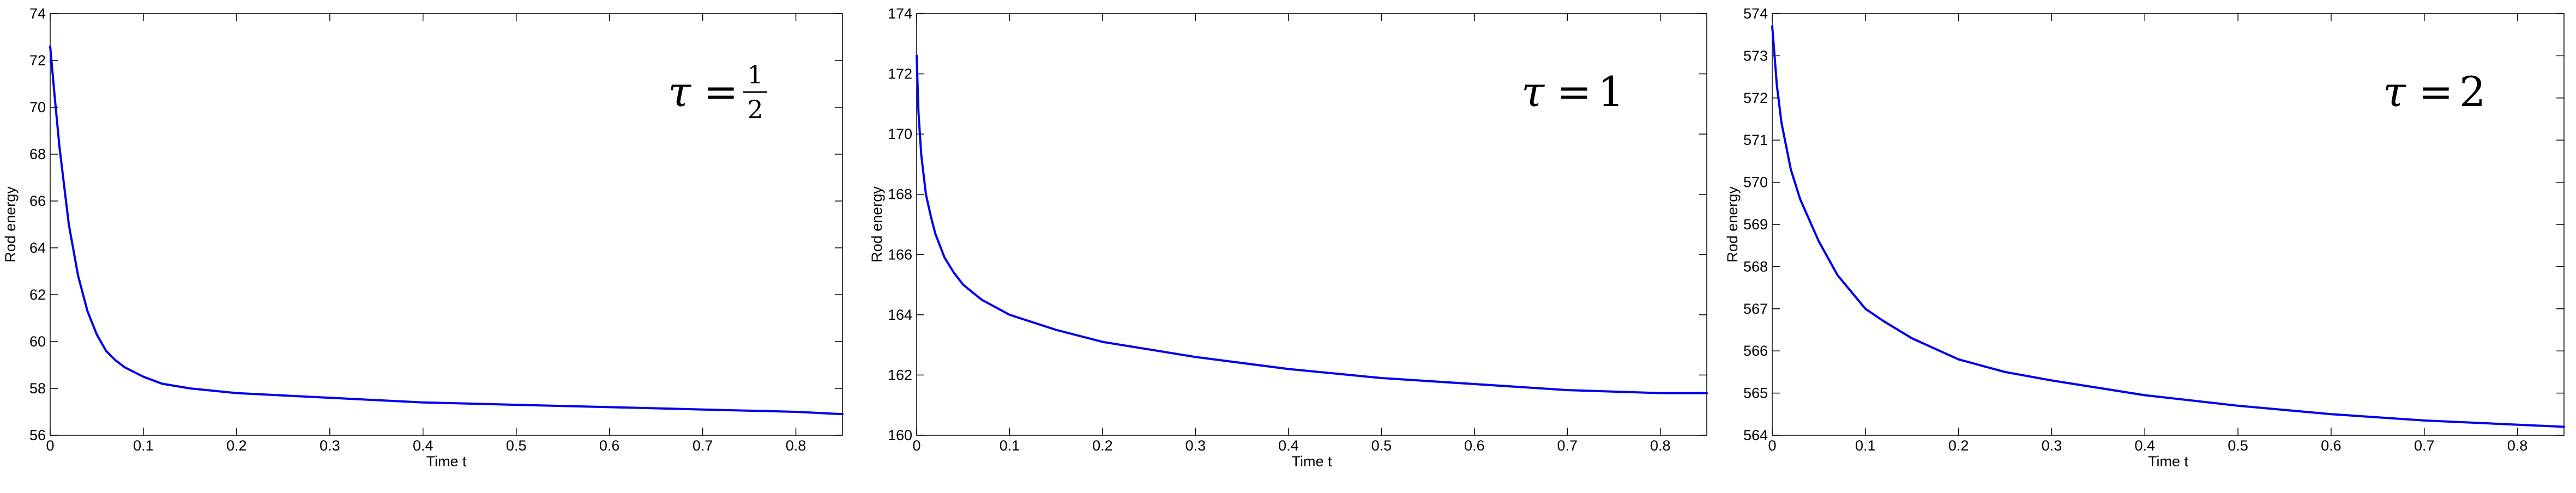 This screenshot has height=493, width=2576. I want to click on y-tick-label: 162, so click(900, 375).